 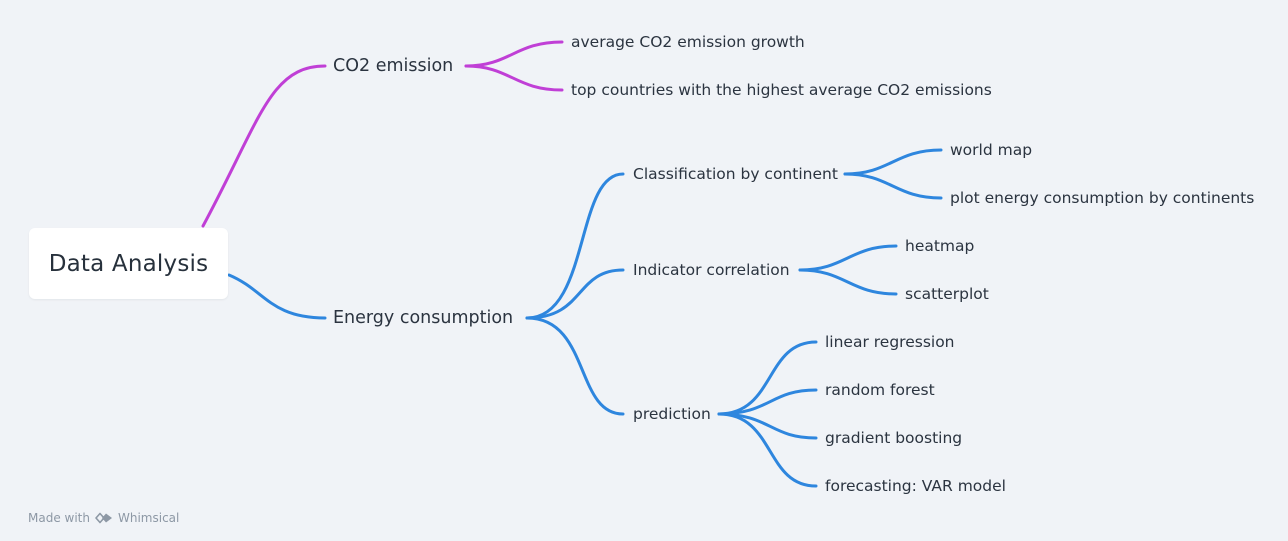 What do you see at coordinates (393, 66) in the screenshot?
I see `node-co2-emission: CO2 emission` at bounding box center [393, 66].